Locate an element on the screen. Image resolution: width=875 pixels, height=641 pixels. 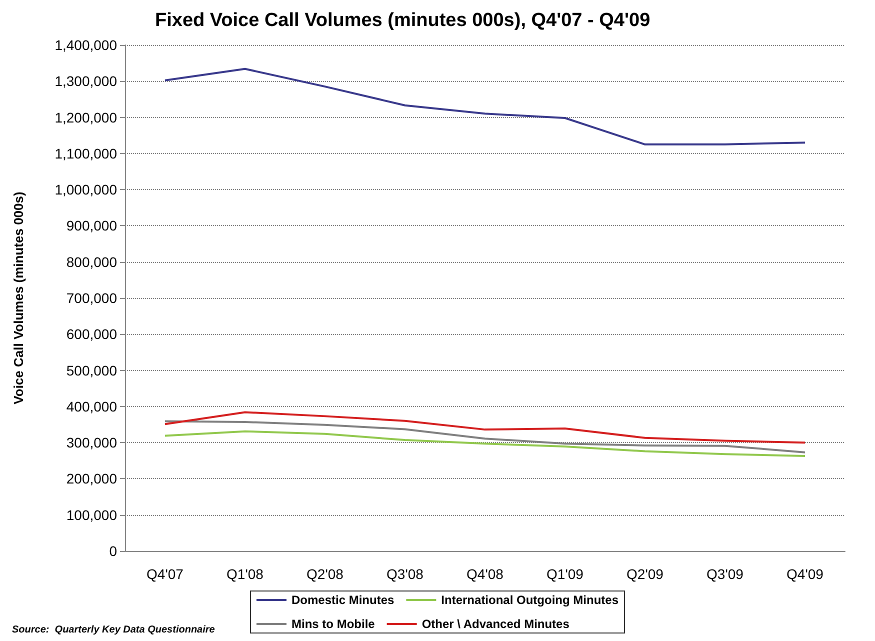
y-tick-label: 100,000 is located at coordinates (92, 514).